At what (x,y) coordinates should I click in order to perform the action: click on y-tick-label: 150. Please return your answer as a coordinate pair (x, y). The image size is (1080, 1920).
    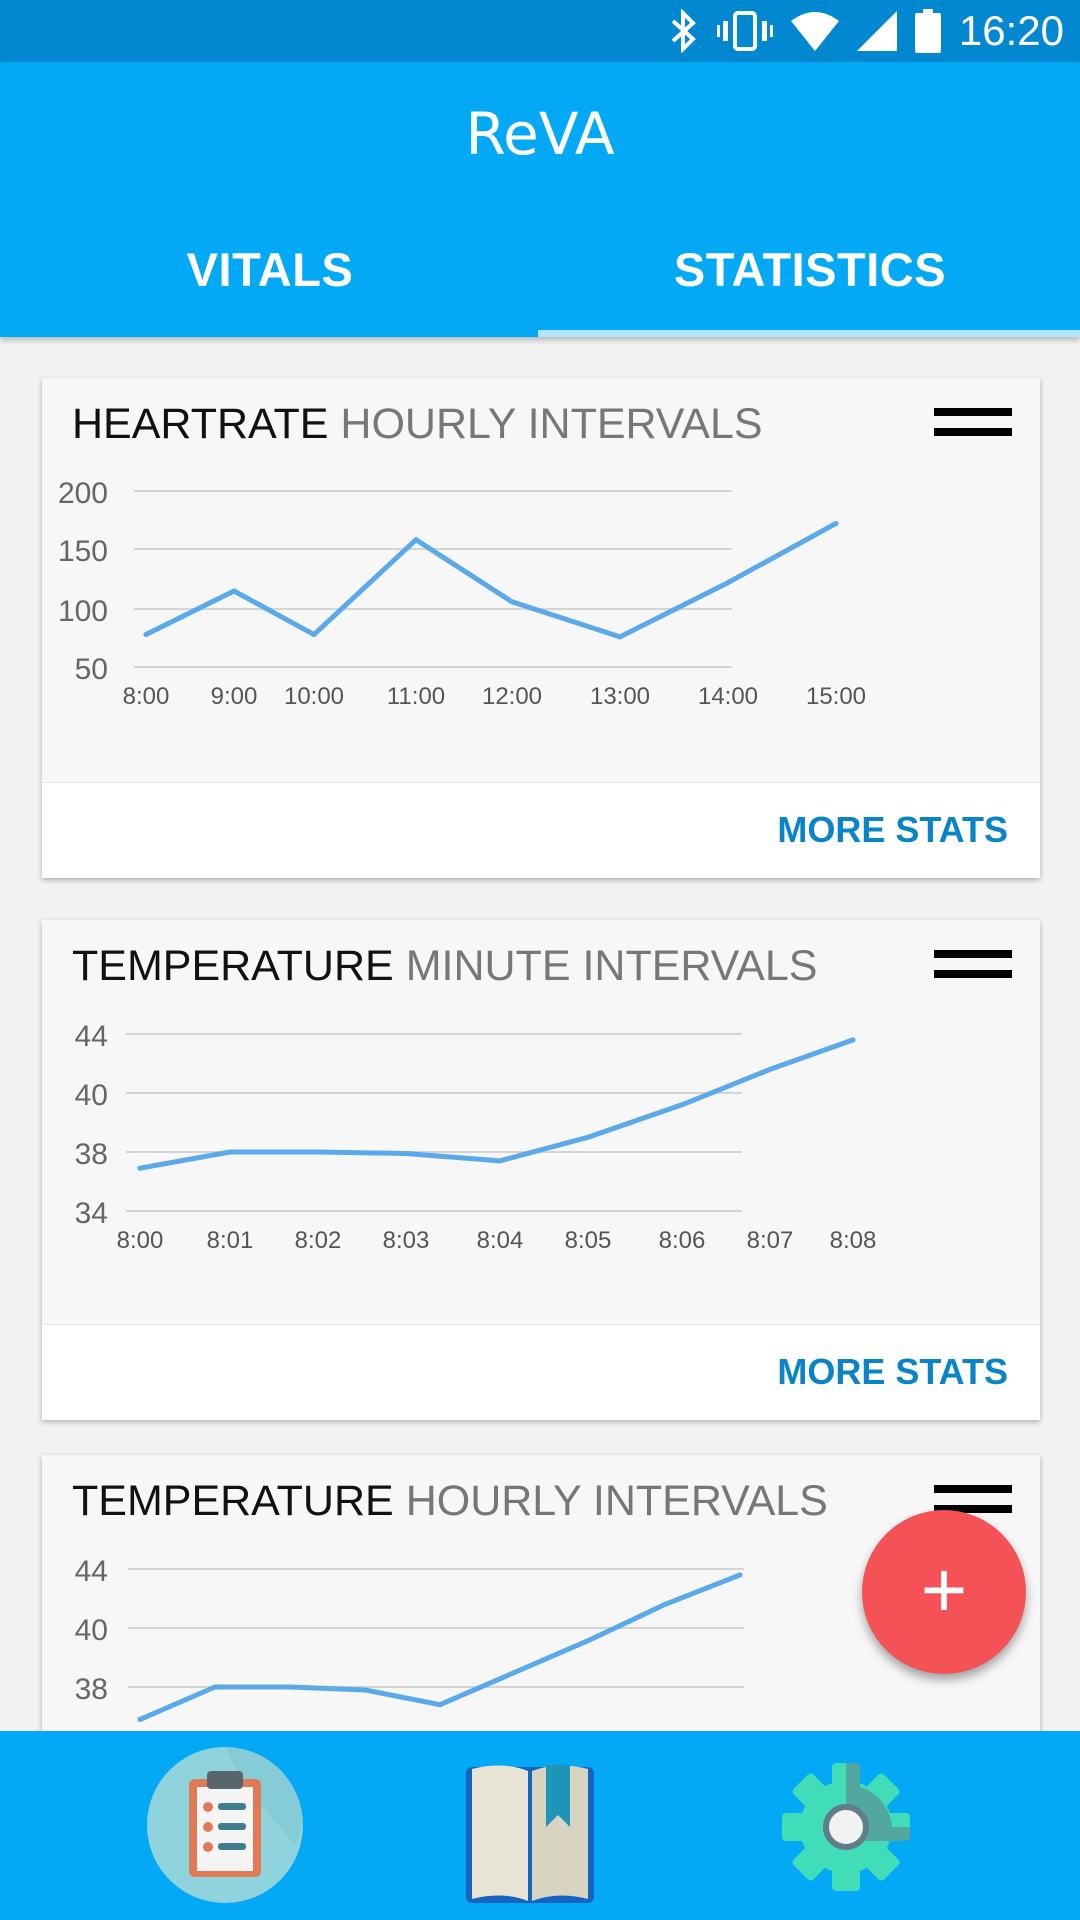
    Looking at the image, I should click on (83, 551).